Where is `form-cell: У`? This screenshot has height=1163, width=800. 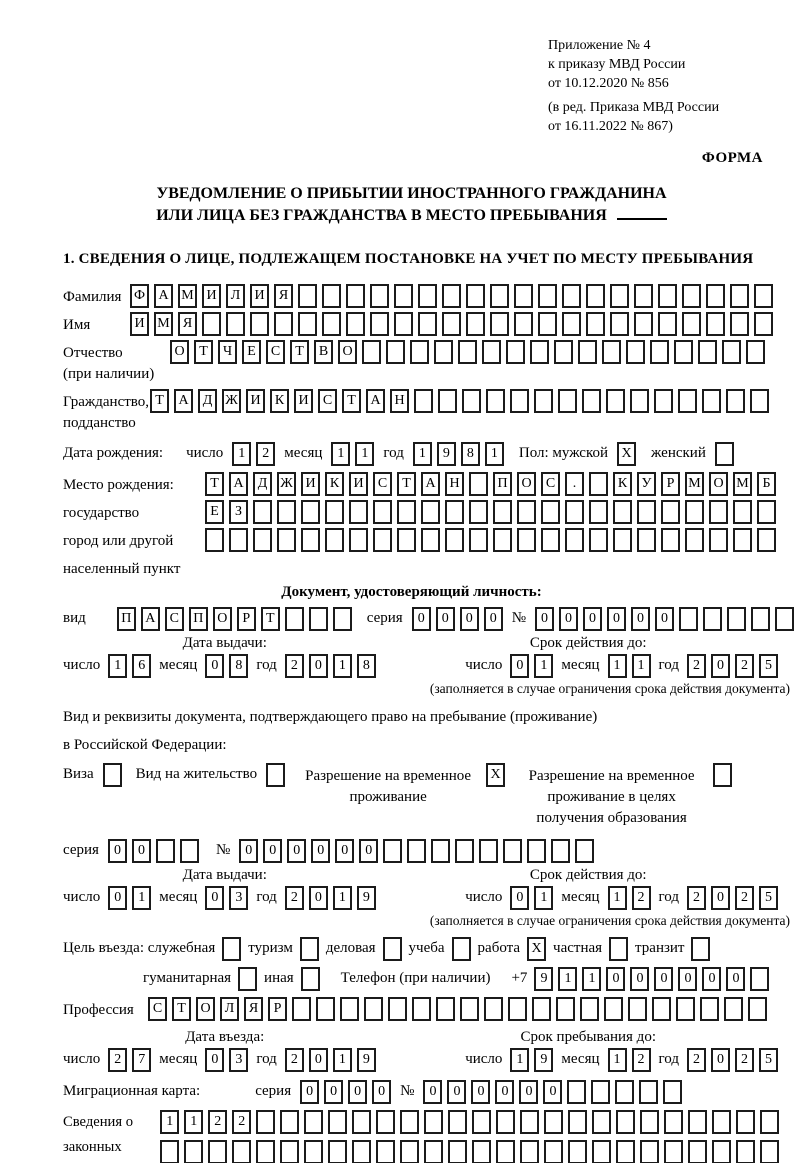 form-cell: У is located at coordinates (646, 484).